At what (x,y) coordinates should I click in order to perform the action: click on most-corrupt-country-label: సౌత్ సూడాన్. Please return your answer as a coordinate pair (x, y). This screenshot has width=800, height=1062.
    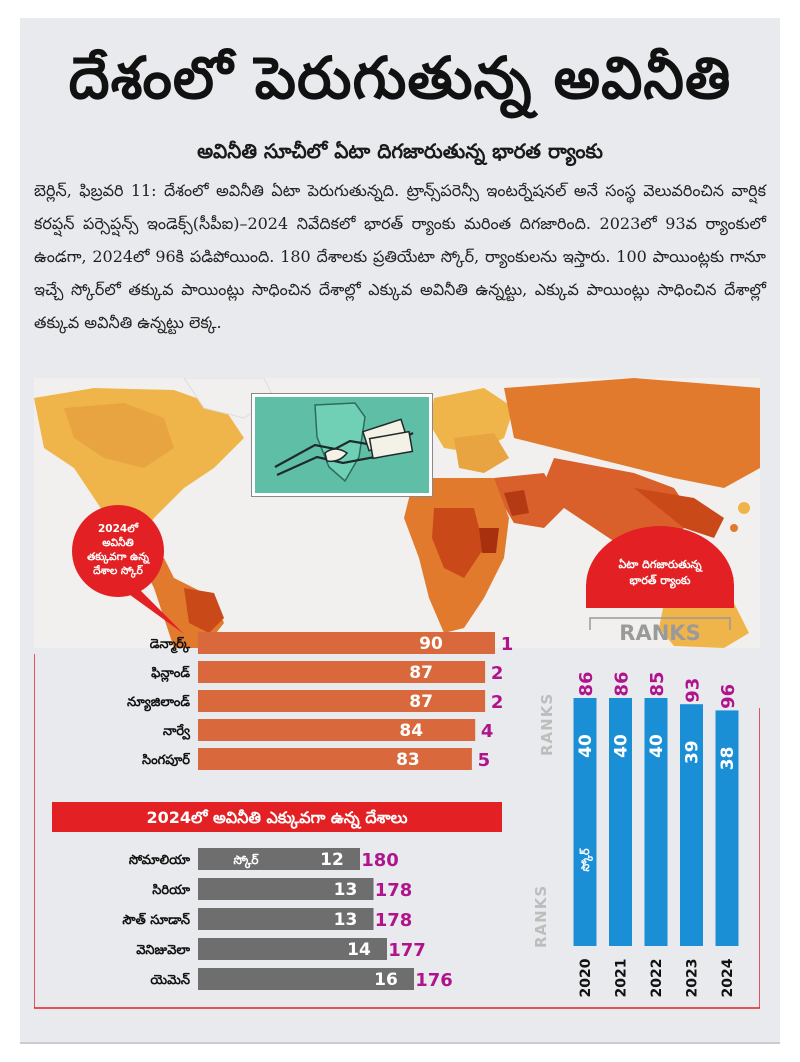
    Looking at the image, I should click on (156, 920).